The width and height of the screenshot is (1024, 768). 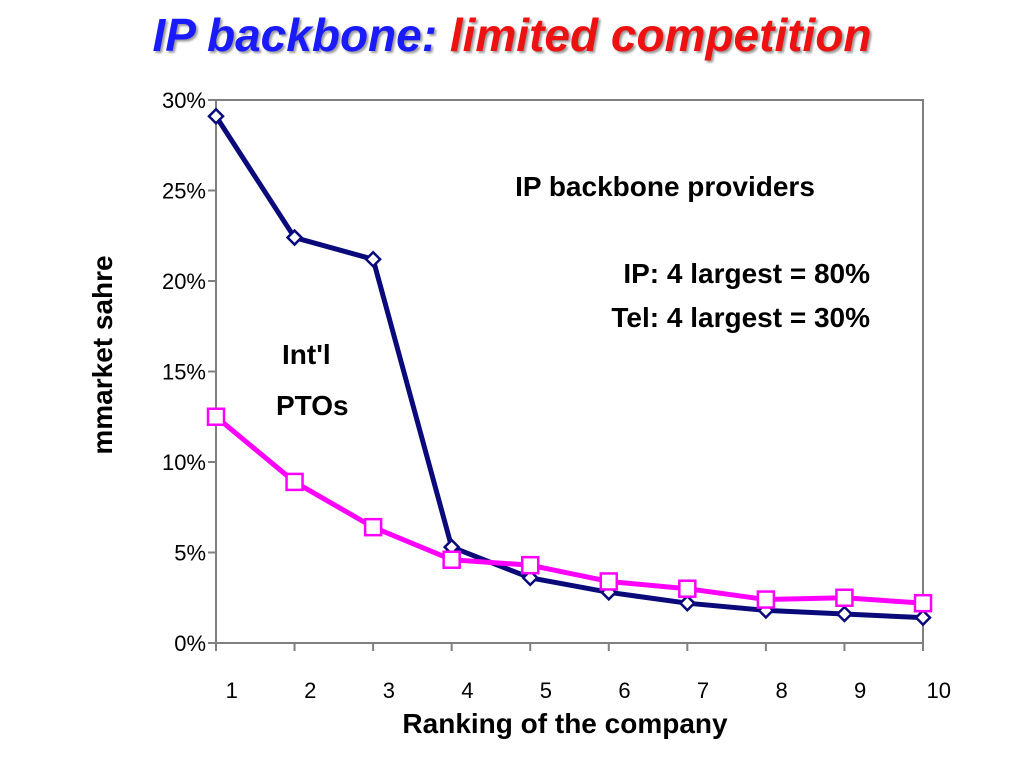 I want to click on y-tick-label: 25%, so click(x=184, y=191).